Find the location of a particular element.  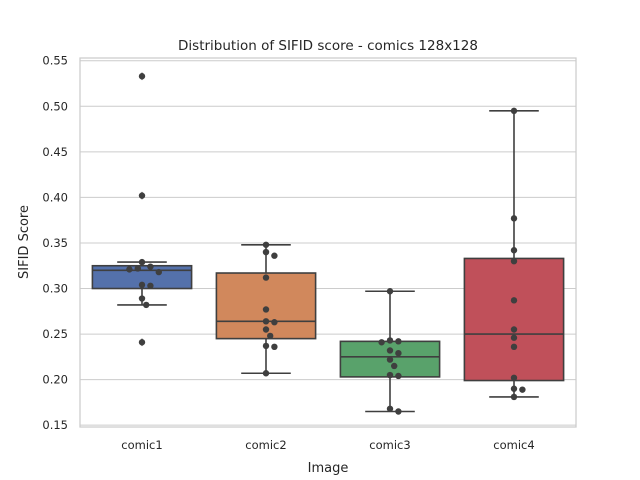

box-comic4 is located at coordinates (514, 254).